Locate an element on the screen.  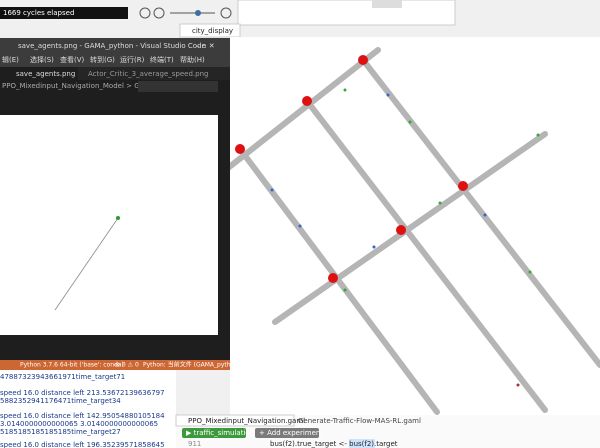
button-text: Add experiment is located at coordinates (295, 433).